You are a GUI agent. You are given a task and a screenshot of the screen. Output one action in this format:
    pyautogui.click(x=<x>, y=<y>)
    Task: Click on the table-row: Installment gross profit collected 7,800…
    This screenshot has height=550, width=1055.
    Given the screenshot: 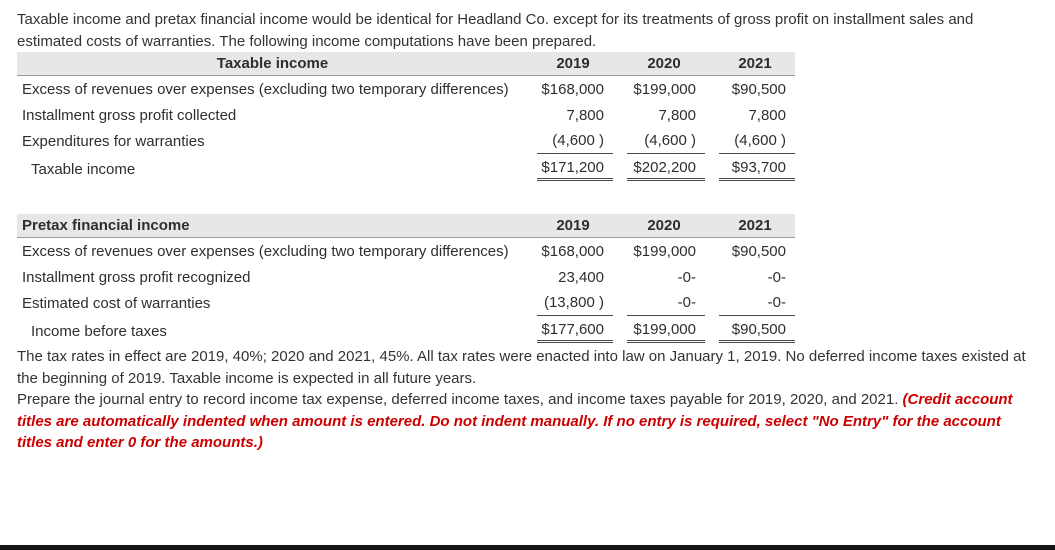 What is the action you would take?
    pyautogui.click(x=406, y=115)
    